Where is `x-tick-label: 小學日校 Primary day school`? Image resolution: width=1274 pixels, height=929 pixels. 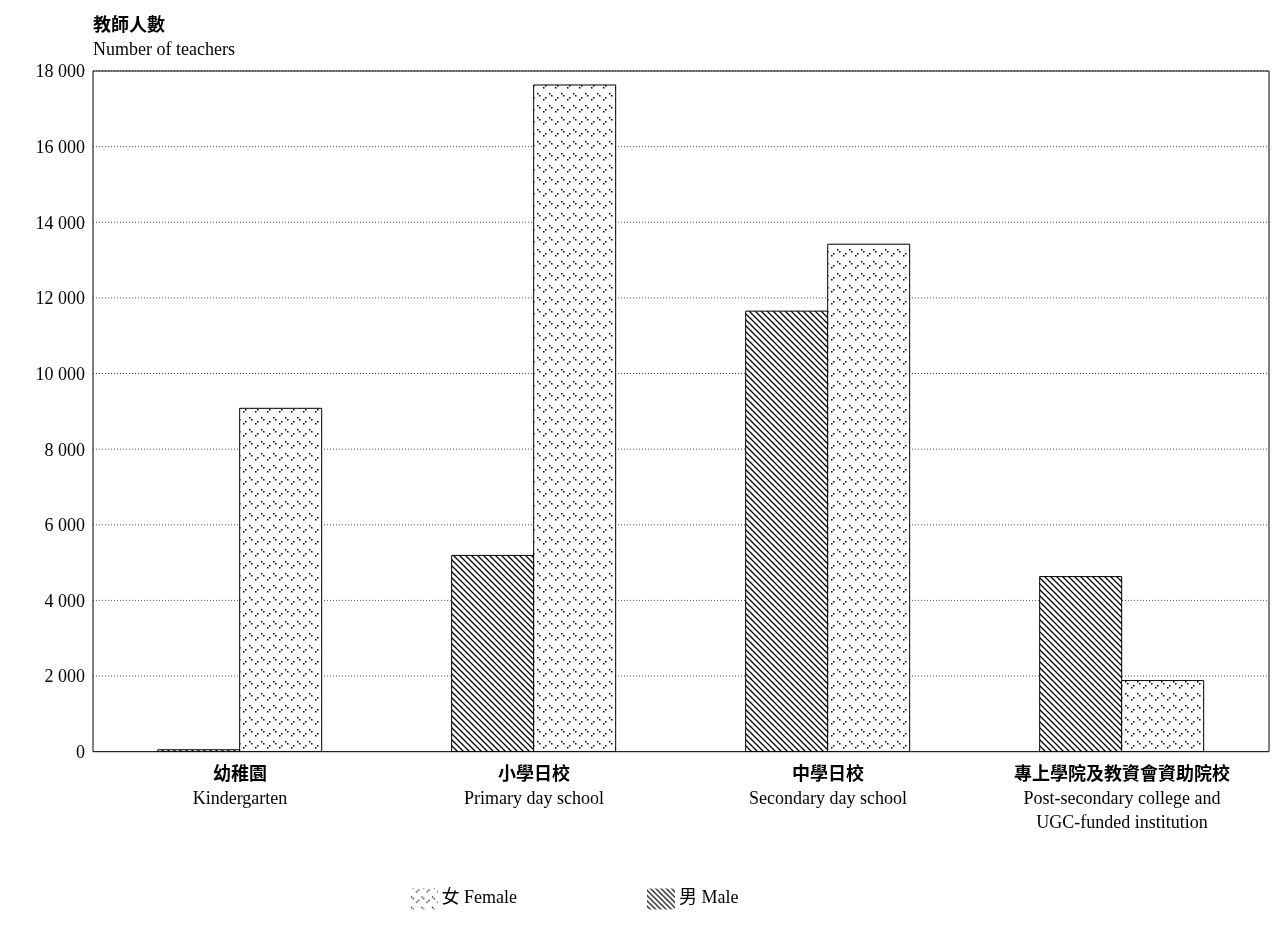
x-tick-label: 小學日校 Primary day school is located at coordinates (534, 783).